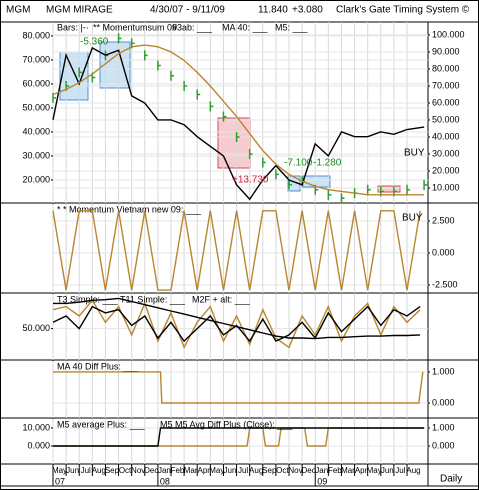 The image size is (479, 490). I want to click on legend-entry: Bars: |-·, so click(73, 27).